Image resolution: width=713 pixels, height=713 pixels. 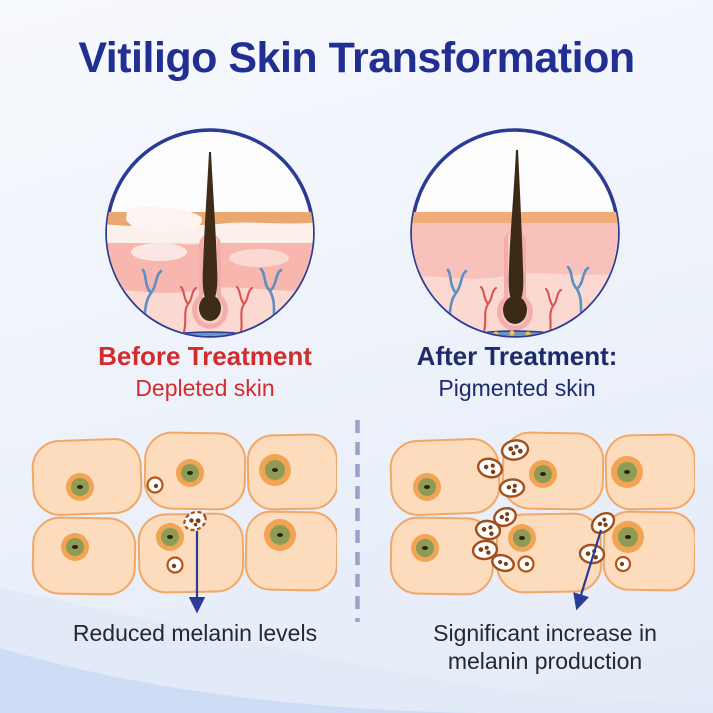 I want to click on depigmented-patch, so click(x=164, y=220).